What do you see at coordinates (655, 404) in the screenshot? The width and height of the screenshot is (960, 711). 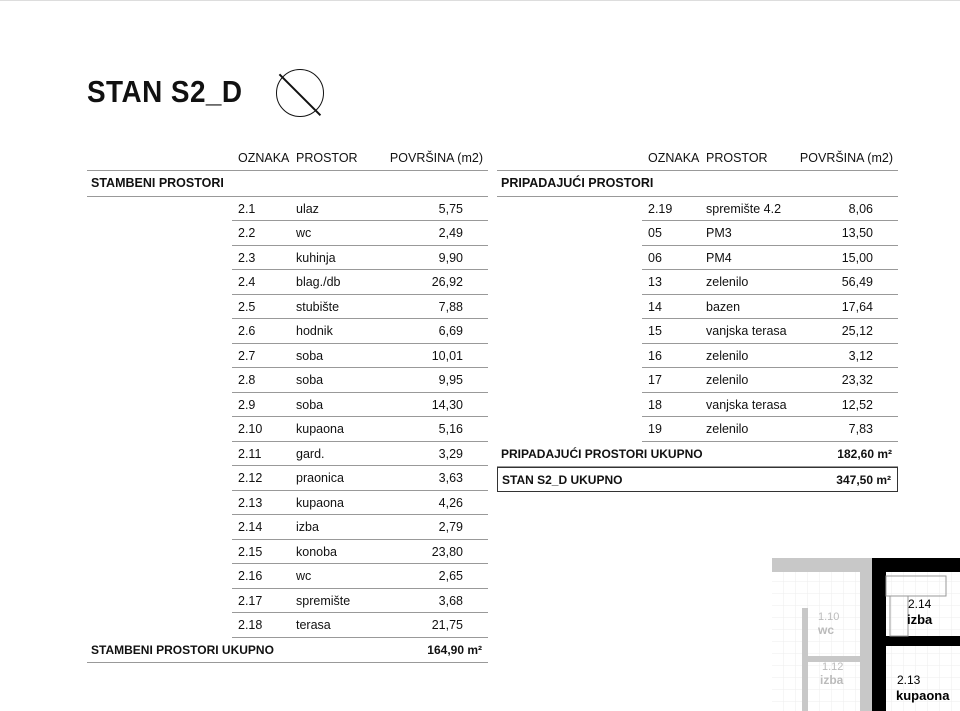 I see `oznaka-cell: 18` at bounding box center [655, 404].